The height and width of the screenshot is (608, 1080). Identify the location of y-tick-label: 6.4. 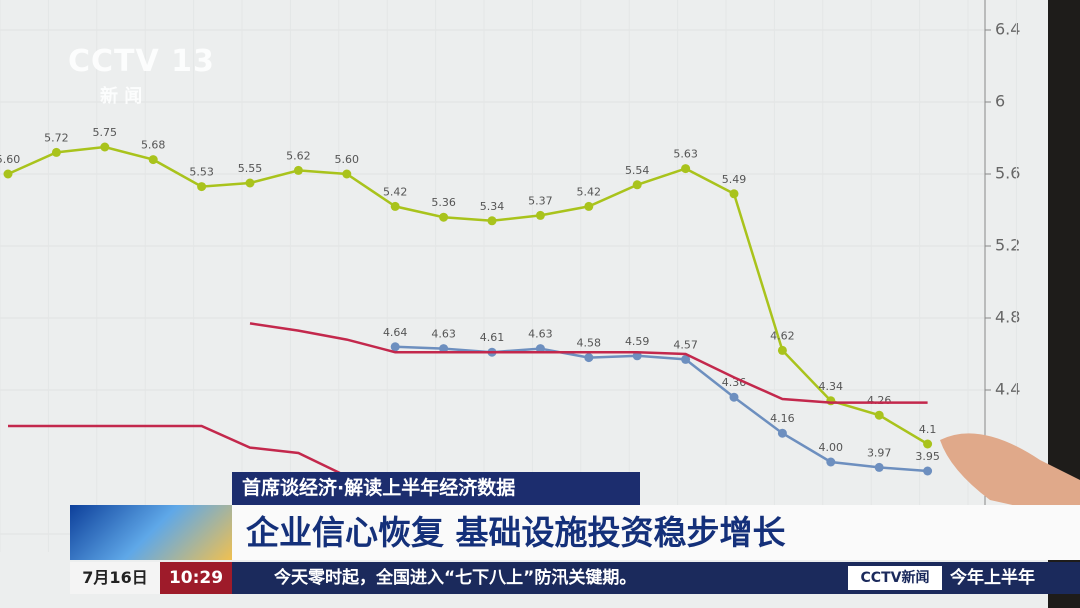
(1007, 29).